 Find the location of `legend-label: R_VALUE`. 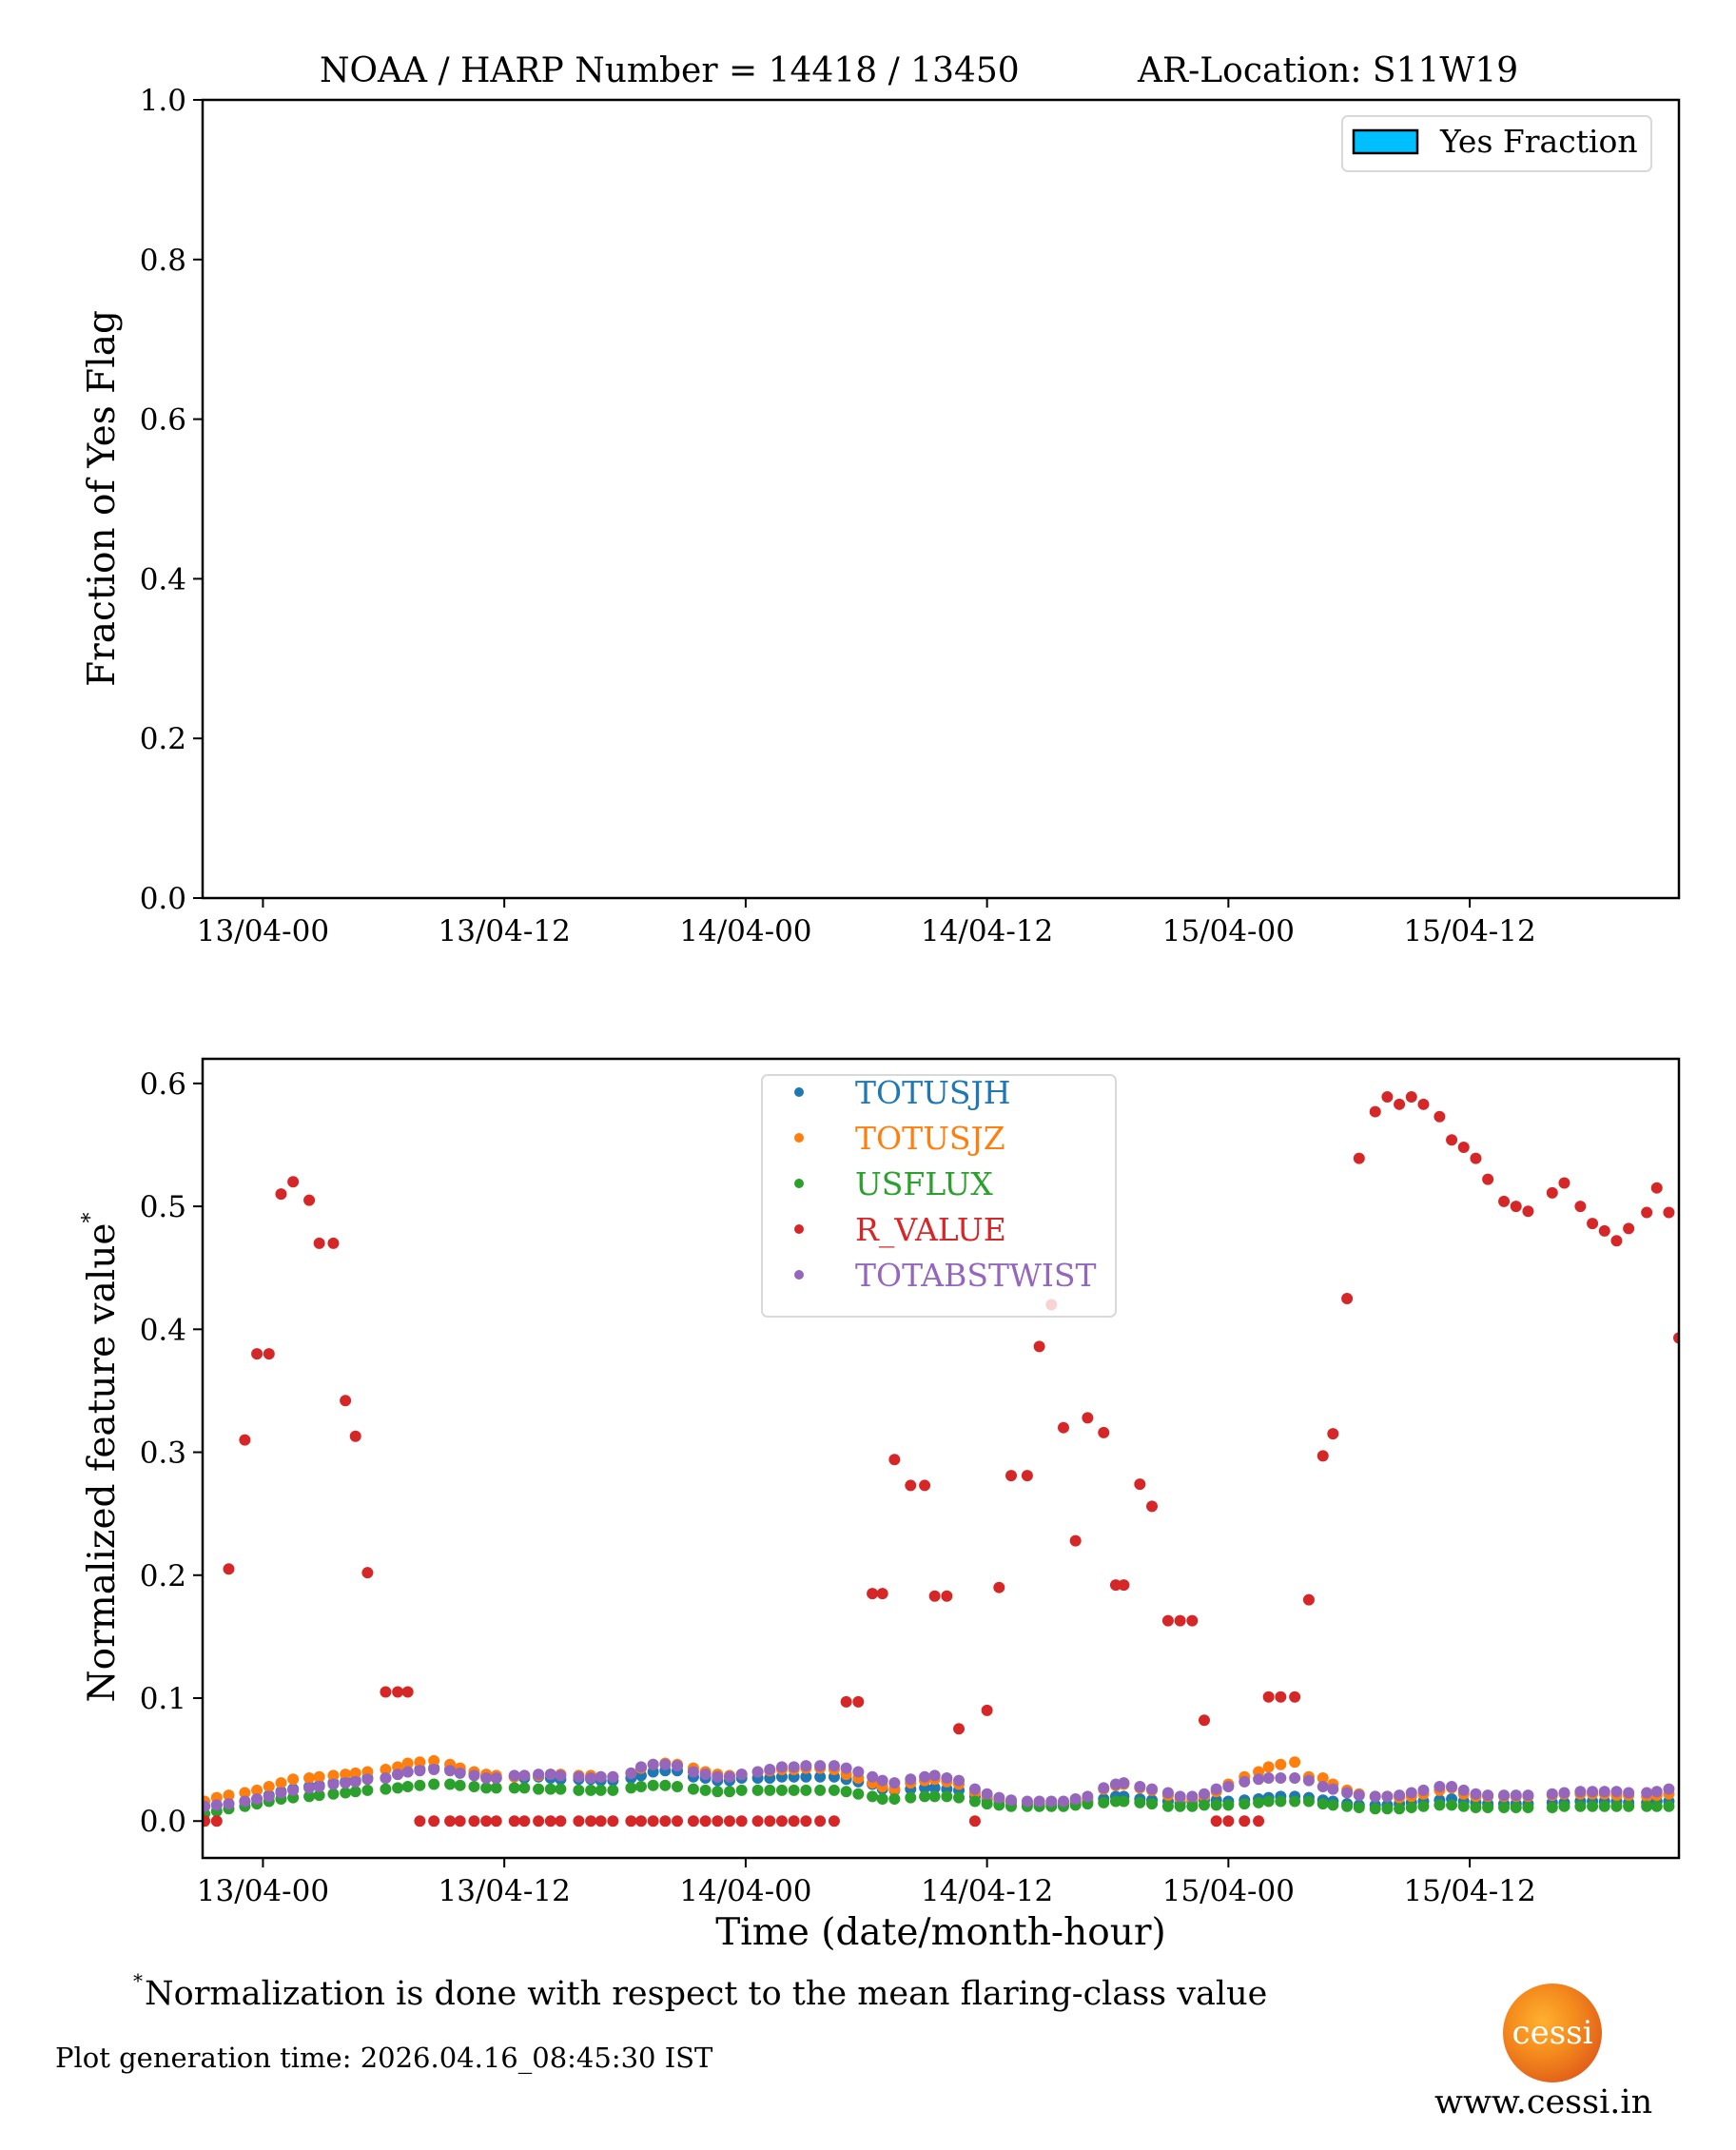

legend-label: R_VALUE is located at coordinates (931, 1230).